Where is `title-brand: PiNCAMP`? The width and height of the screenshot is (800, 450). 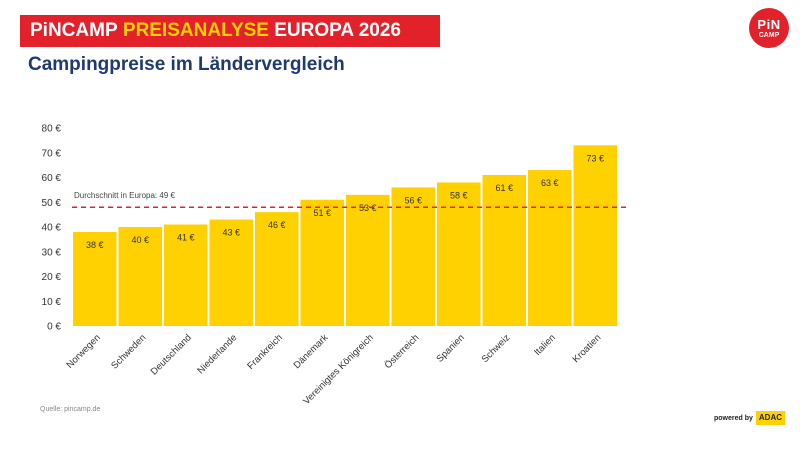 title-brand: PiNCAMP is located at coordinates (74, 30).